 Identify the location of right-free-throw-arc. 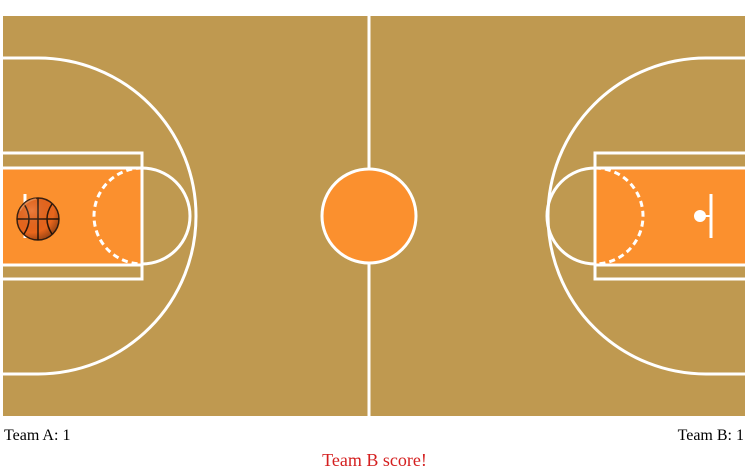
(570, 216).